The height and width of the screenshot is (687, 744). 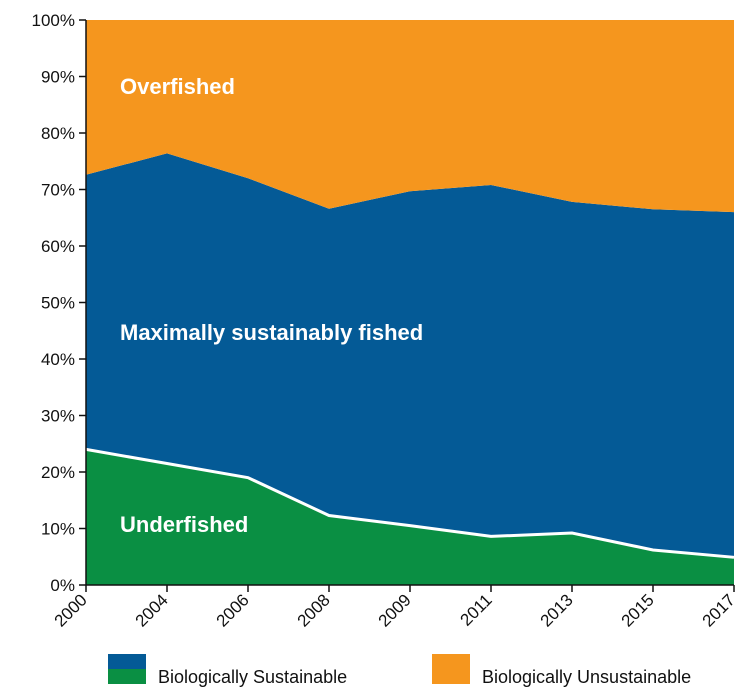 What do you see at coordinates (557, 610) in the screenshot?
I see `x-tick-label: 2013` at bounding box center [557, 610].